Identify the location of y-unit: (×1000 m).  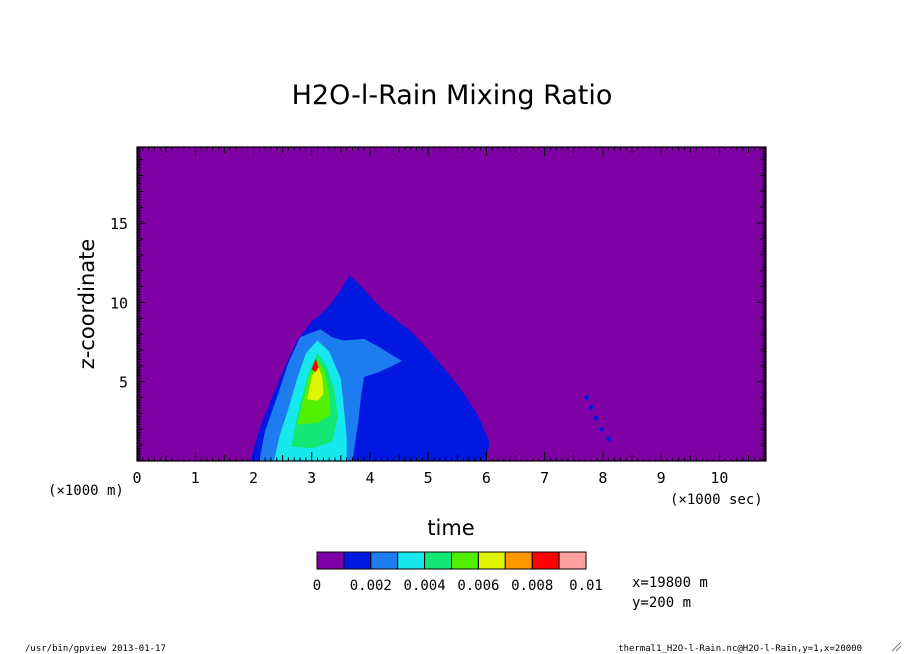
(86, 491).